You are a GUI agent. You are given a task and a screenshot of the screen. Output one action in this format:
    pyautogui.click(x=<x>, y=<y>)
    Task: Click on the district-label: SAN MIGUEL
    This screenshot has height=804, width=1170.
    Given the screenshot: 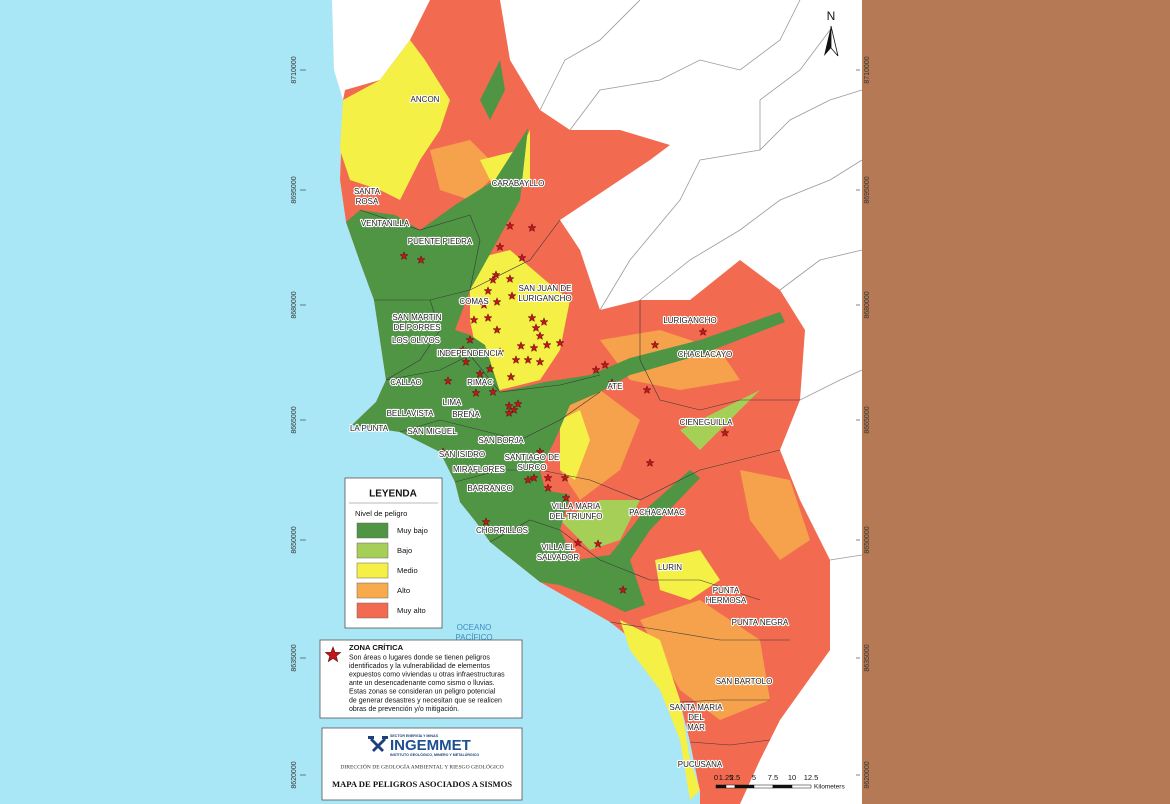 What is the action you would take?
    pyautogui.click(x=432, y=431)
    